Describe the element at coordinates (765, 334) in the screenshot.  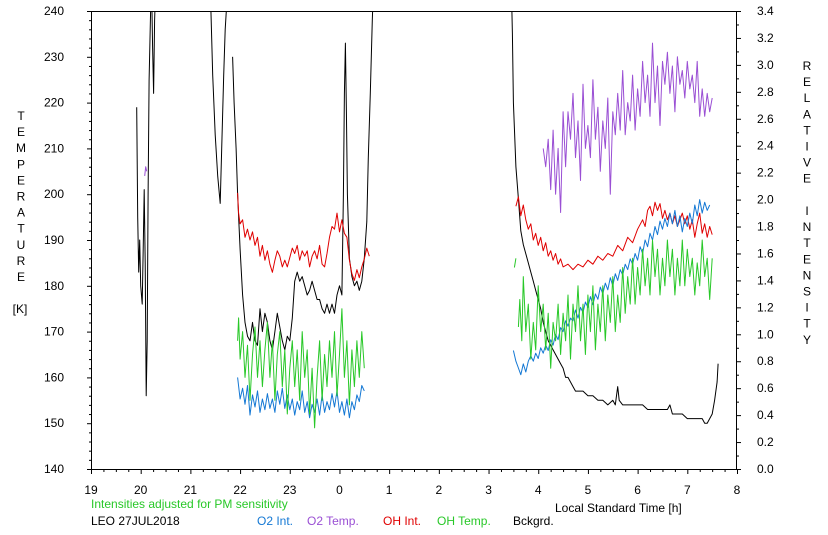
I see `right-tick-label: 1.0` at that location.